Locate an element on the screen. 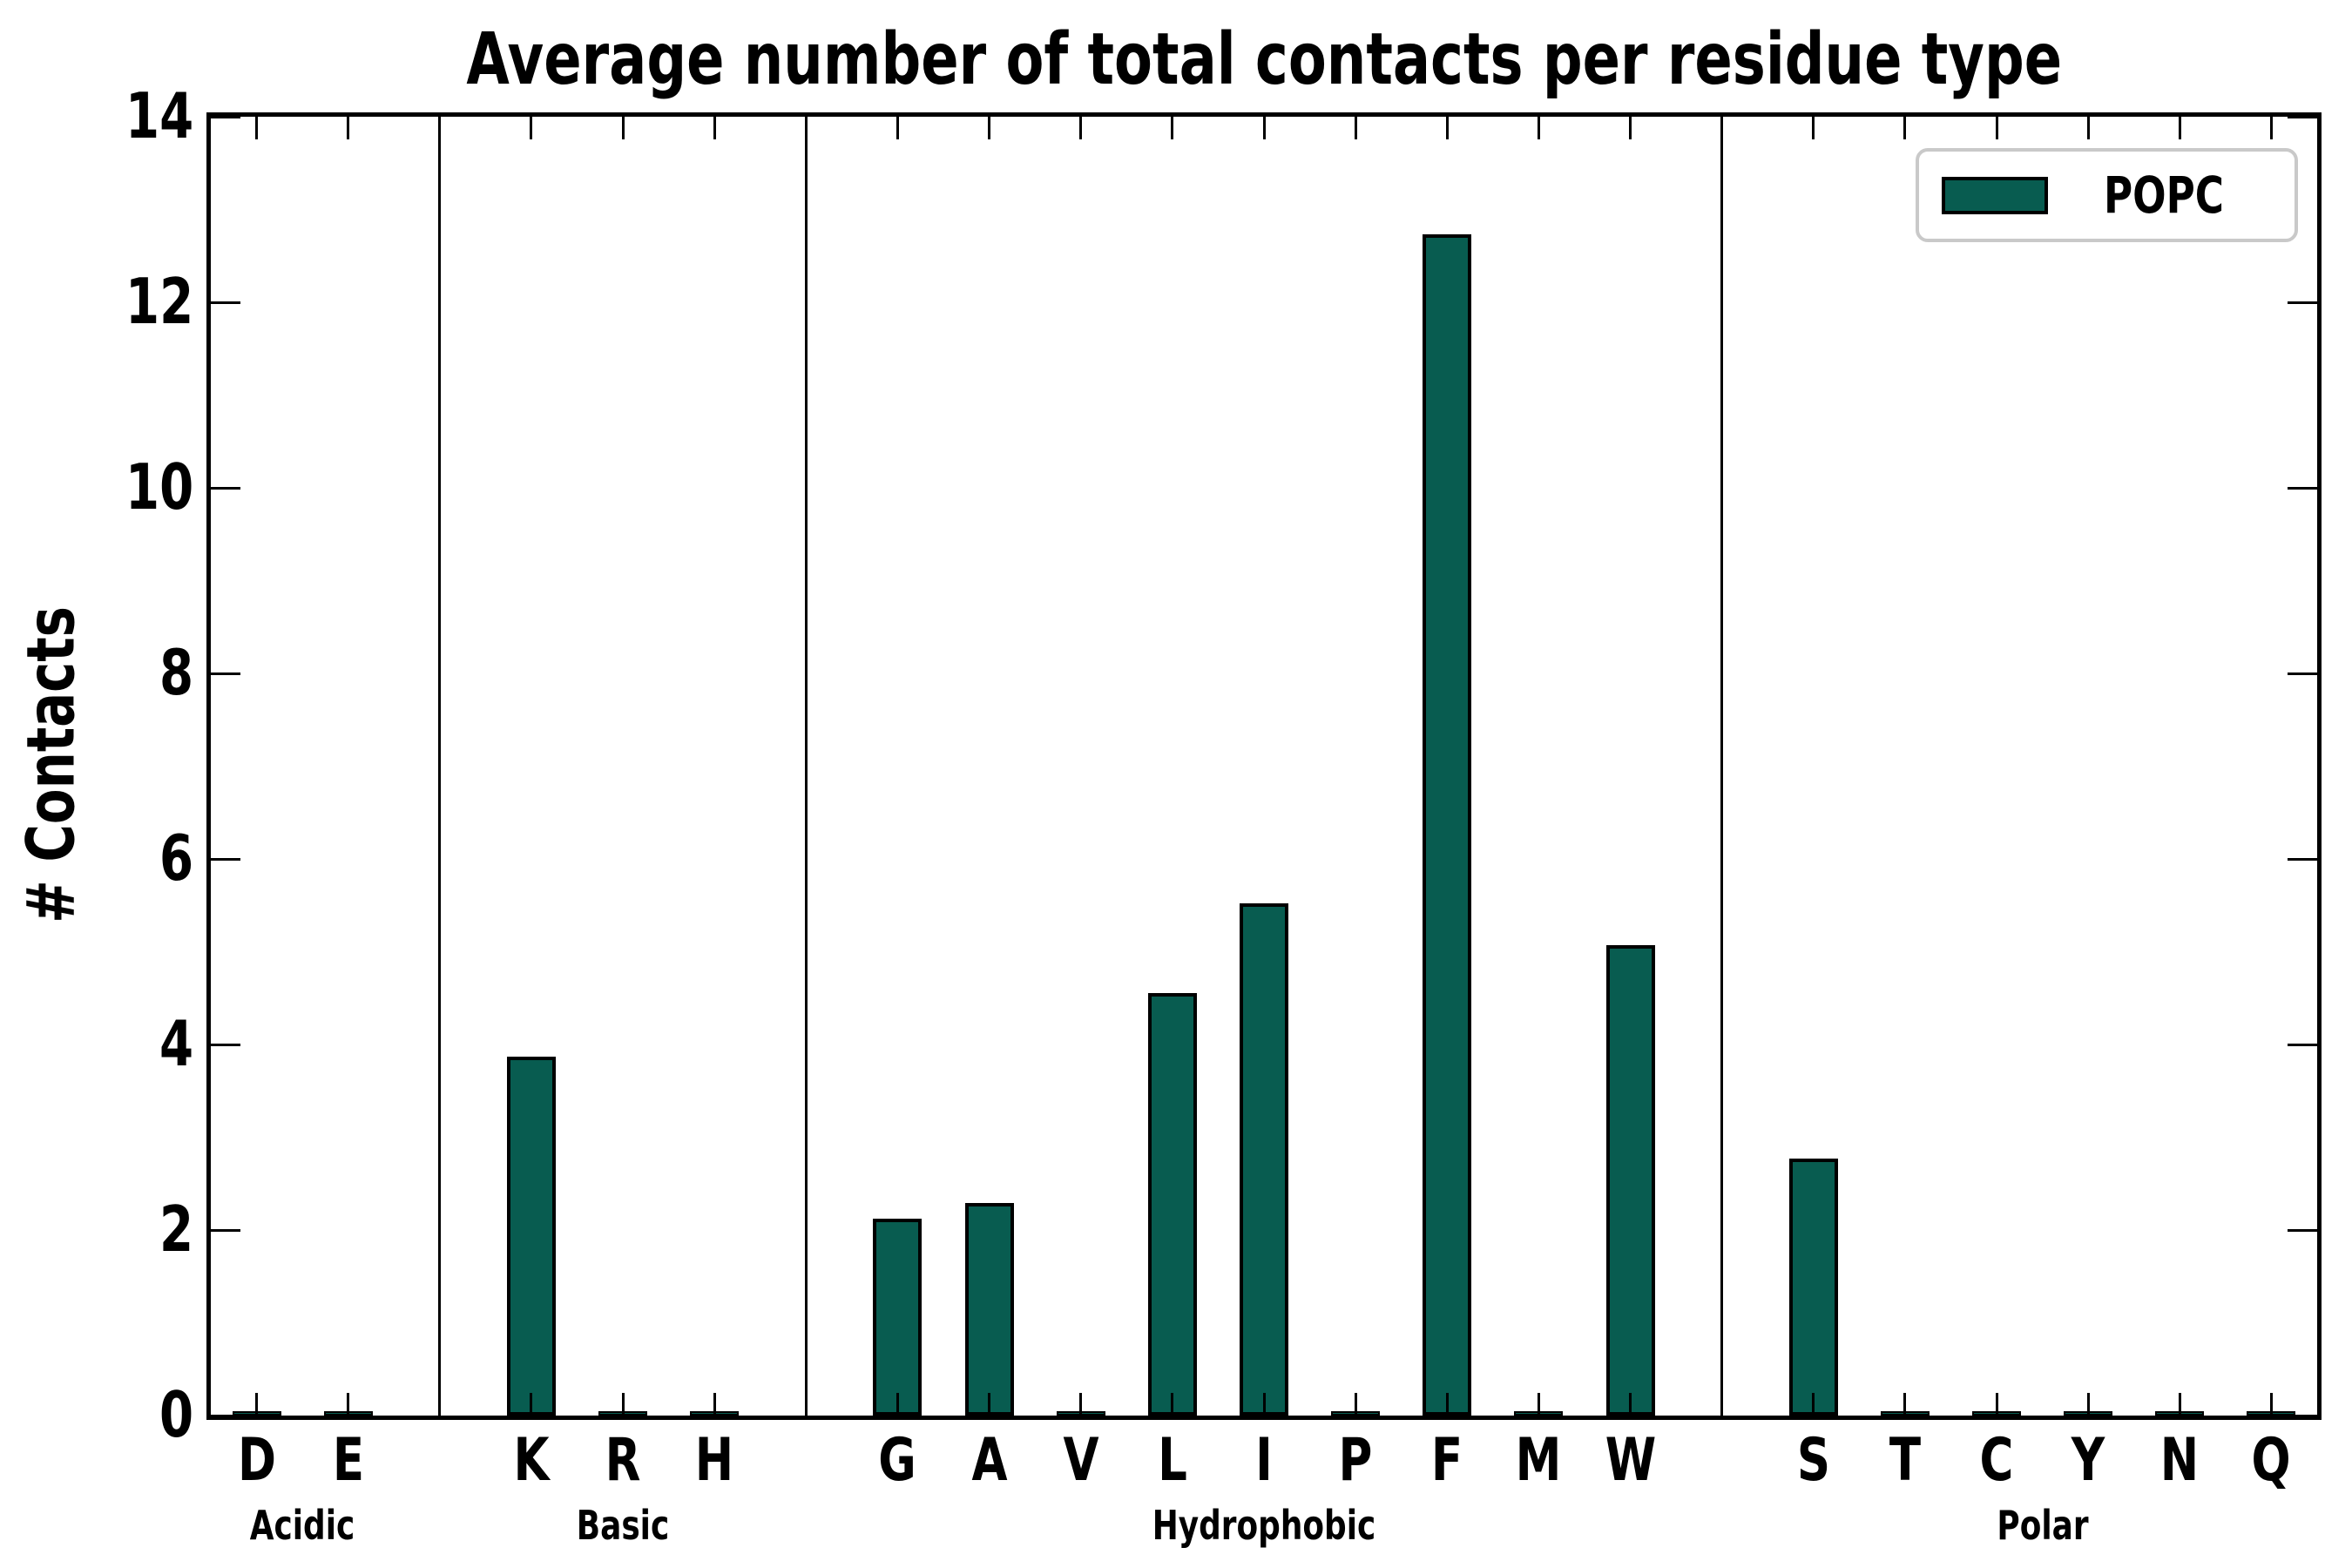 Image resolution: width=2352 pixels, height=1568 pixels. x-label-M-text: M is located at coordinates (1538, 1460).